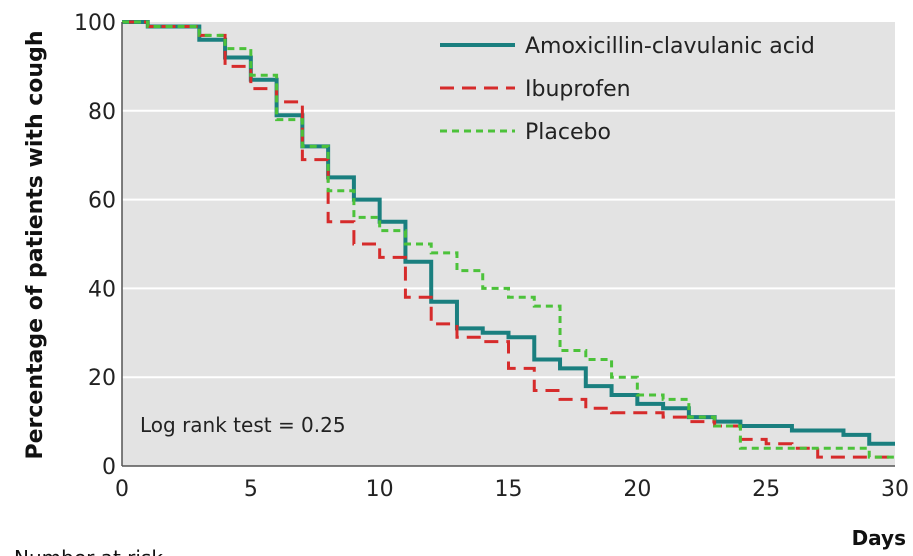  Describe the element at coordinates (670, 46) in the screenshot. I see `legend-label-1: Amoxicillin-clavulanic acid` at that location.